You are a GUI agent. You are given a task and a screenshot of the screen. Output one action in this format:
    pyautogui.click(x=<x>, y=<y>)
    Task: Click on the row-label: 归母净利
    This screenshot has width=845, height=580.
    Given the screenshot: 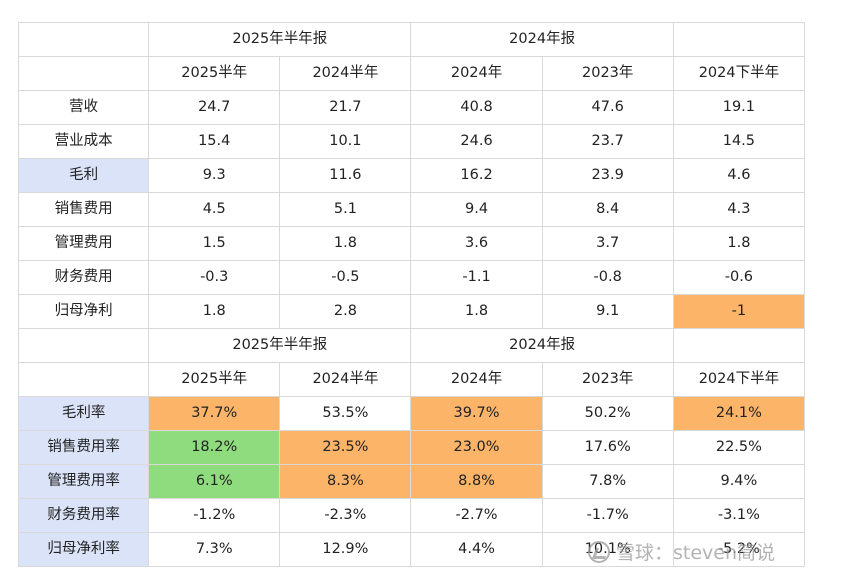 What is the action you would take?
    pyautogui.click(x=83, y=311)
    